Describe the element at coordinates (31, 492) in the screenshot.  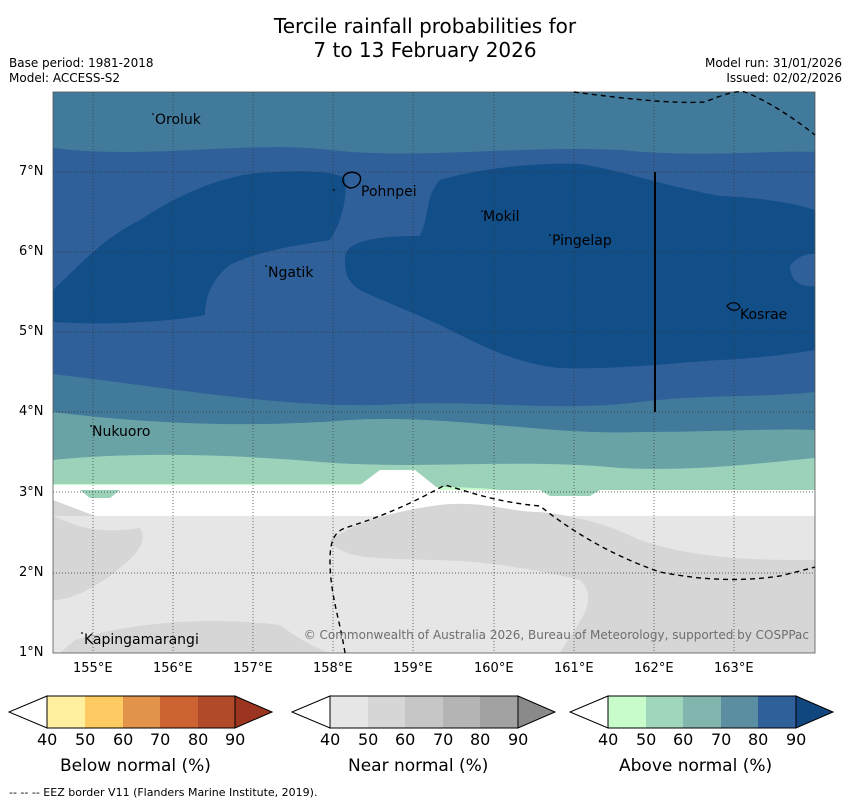
I see `lat-label-3n: 3°N` at that location.